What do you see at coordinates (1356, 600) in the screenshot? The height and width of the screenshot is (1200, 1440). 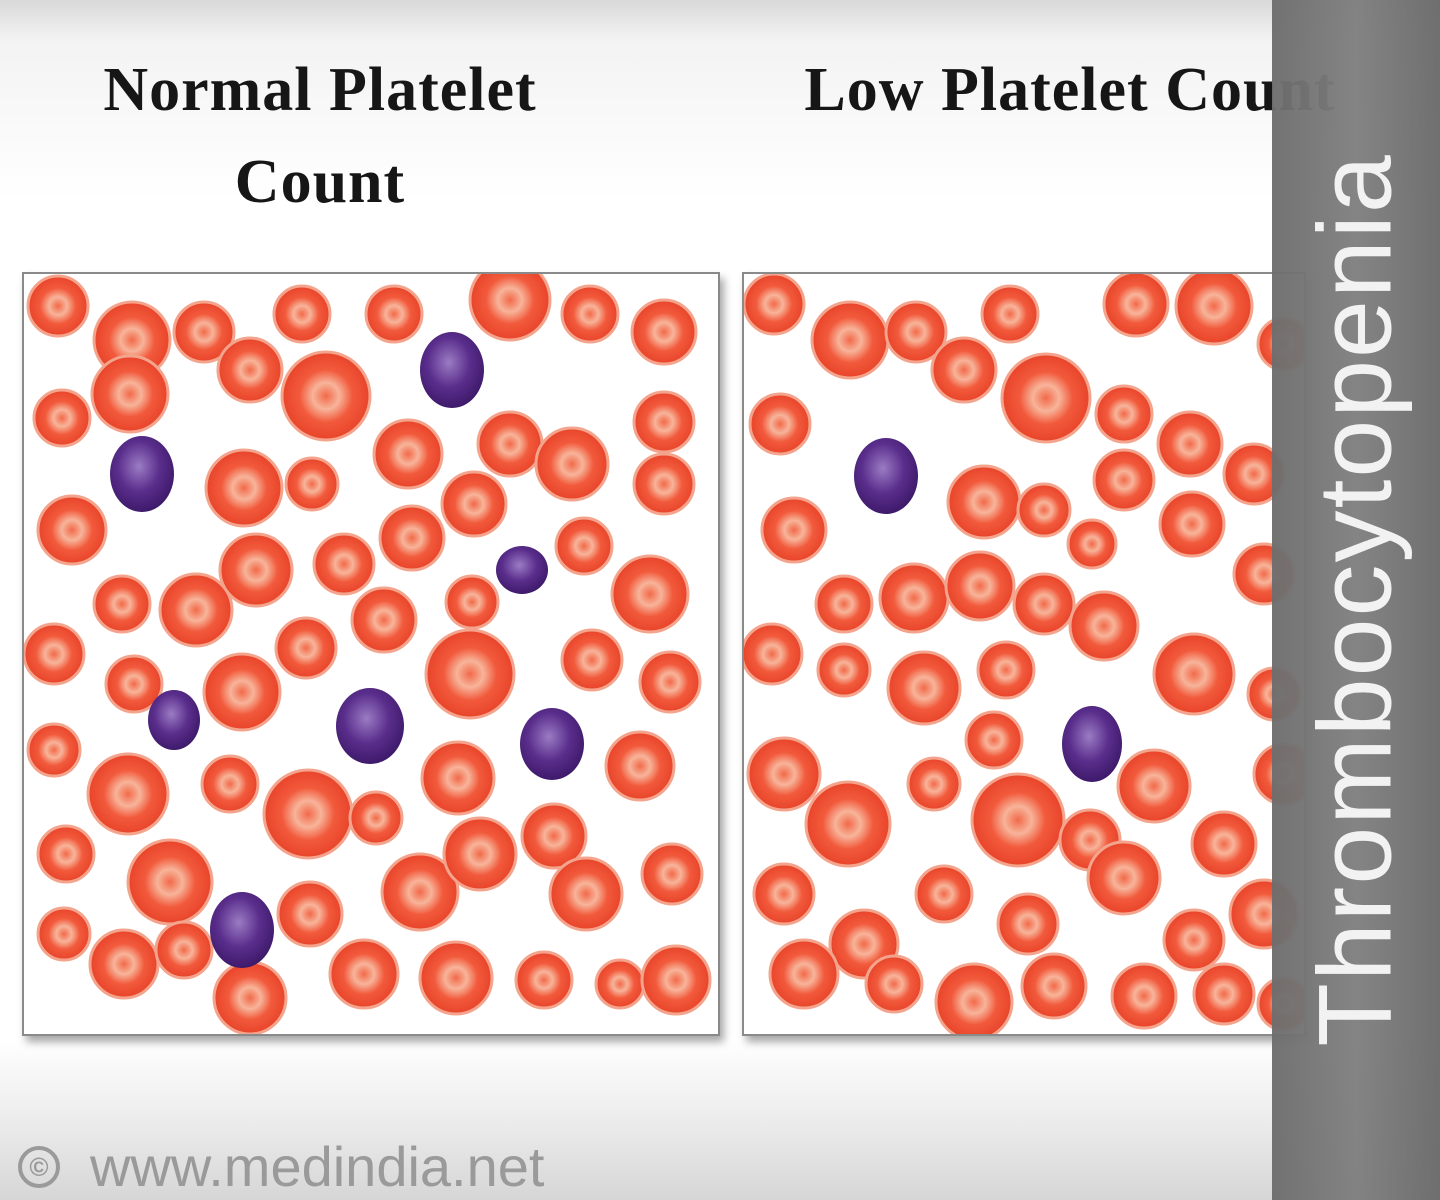 I see `side-banner` at bounding box center [1356, 600].